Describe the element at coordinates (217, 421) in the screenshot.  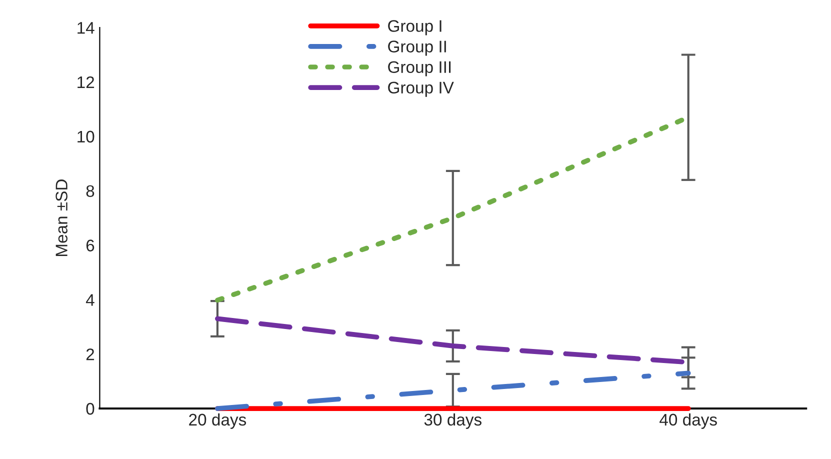
I see `x-tick-label: 20 days` at that location.